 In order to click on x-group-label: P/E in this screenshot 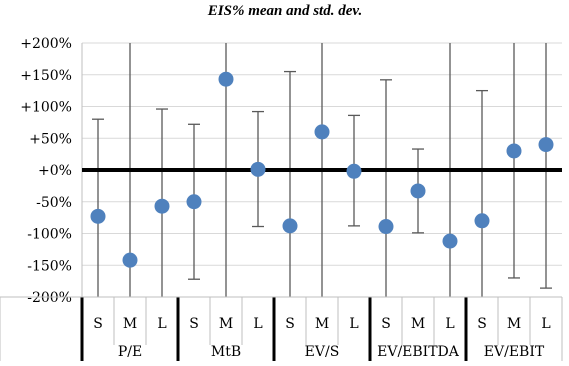, I will do `click(130, 352)`.